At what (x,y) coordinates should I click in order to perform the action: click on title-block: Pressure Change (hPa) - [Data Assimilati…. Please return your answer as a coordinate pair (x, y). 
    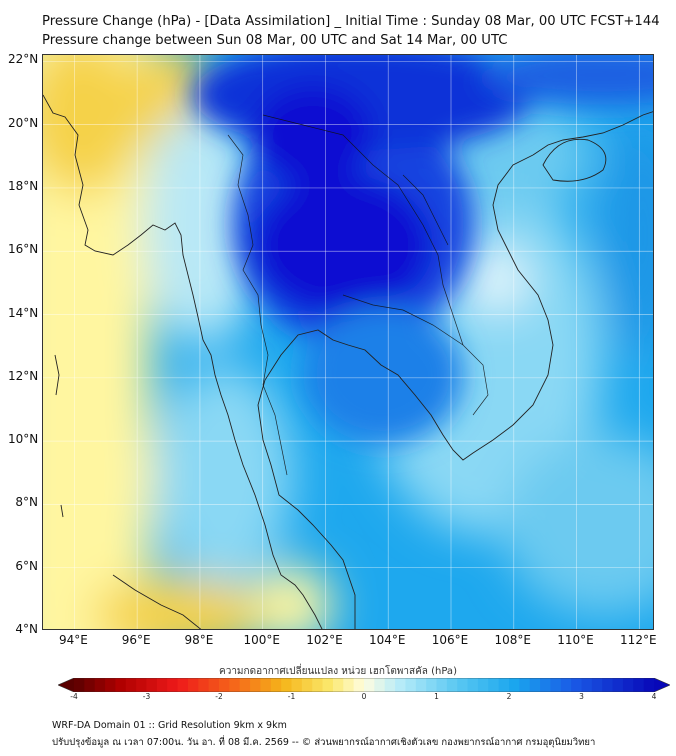
    Looking at the image, I should click on (351, 31).